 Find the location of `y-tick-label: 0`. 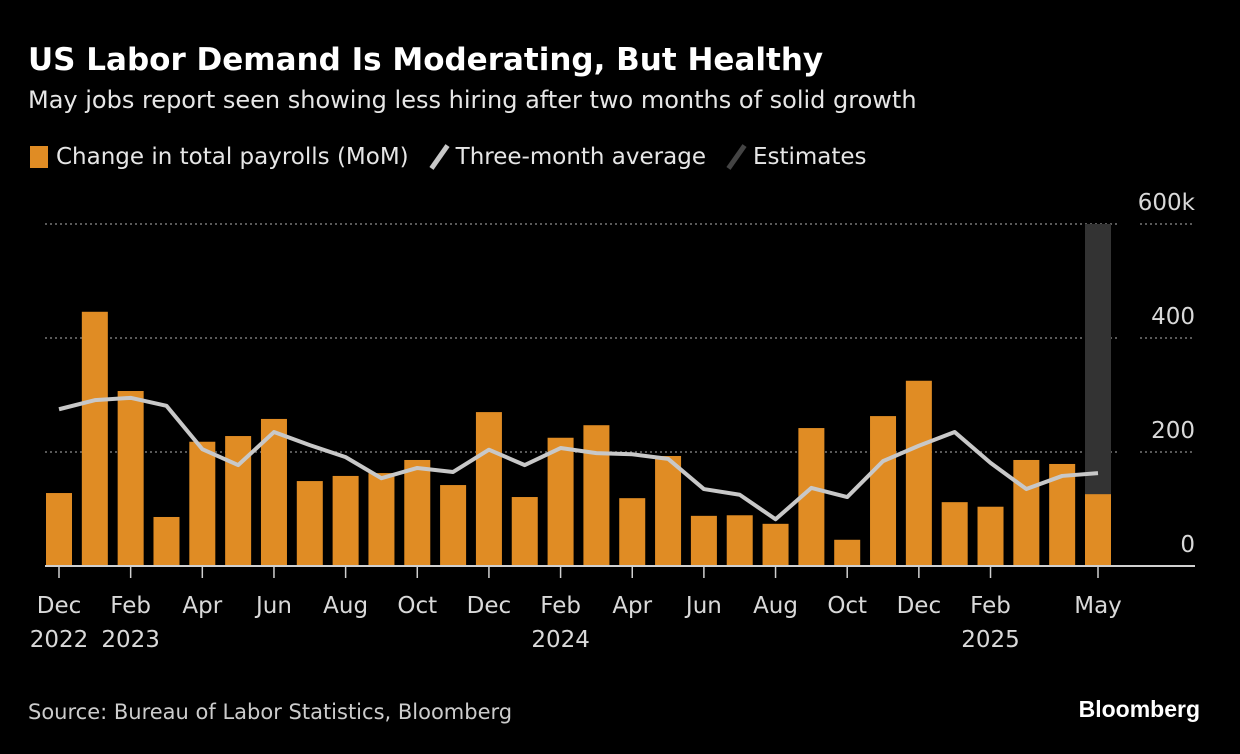

y-tick-label: 0 is located at coordinates (1187, 545).